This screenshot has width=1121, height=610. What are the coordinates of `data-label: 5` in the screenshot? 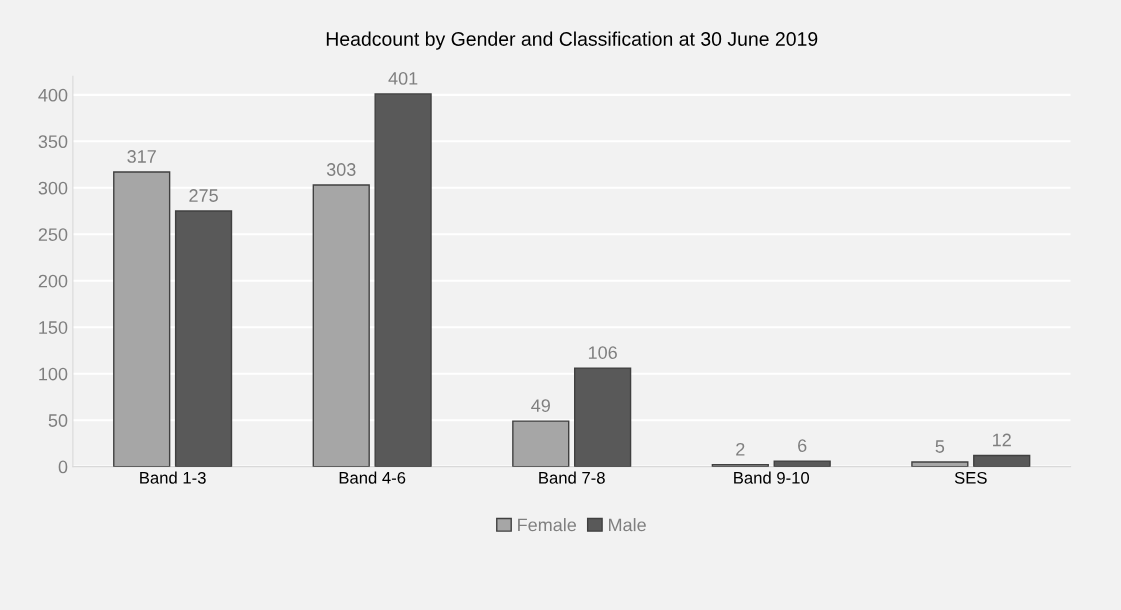 It's located at (940, 446).